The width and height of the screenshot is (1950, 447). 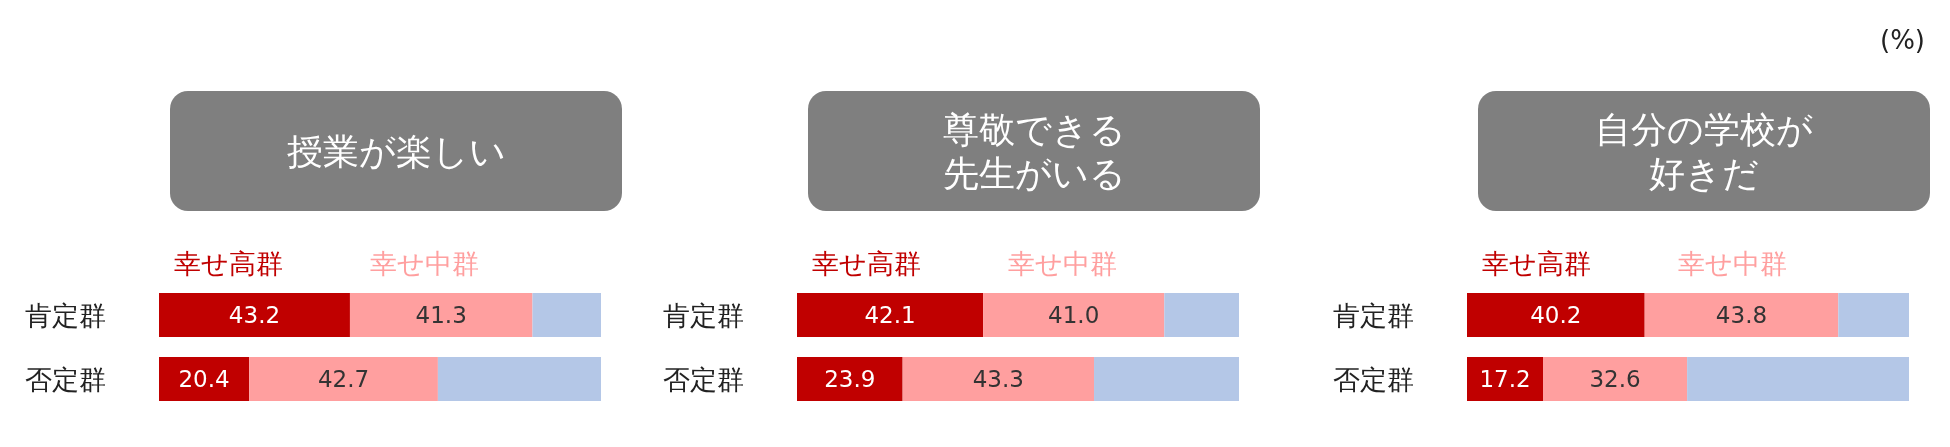 I want to click on data-label: 41.3, so click(x=441, y=315).